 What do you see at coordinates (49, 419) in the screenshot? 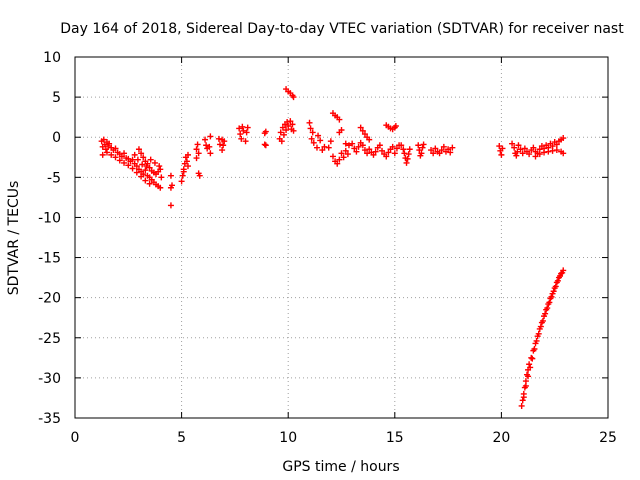
I see `y-tick-label: -35` at bounding box center [49, 419].